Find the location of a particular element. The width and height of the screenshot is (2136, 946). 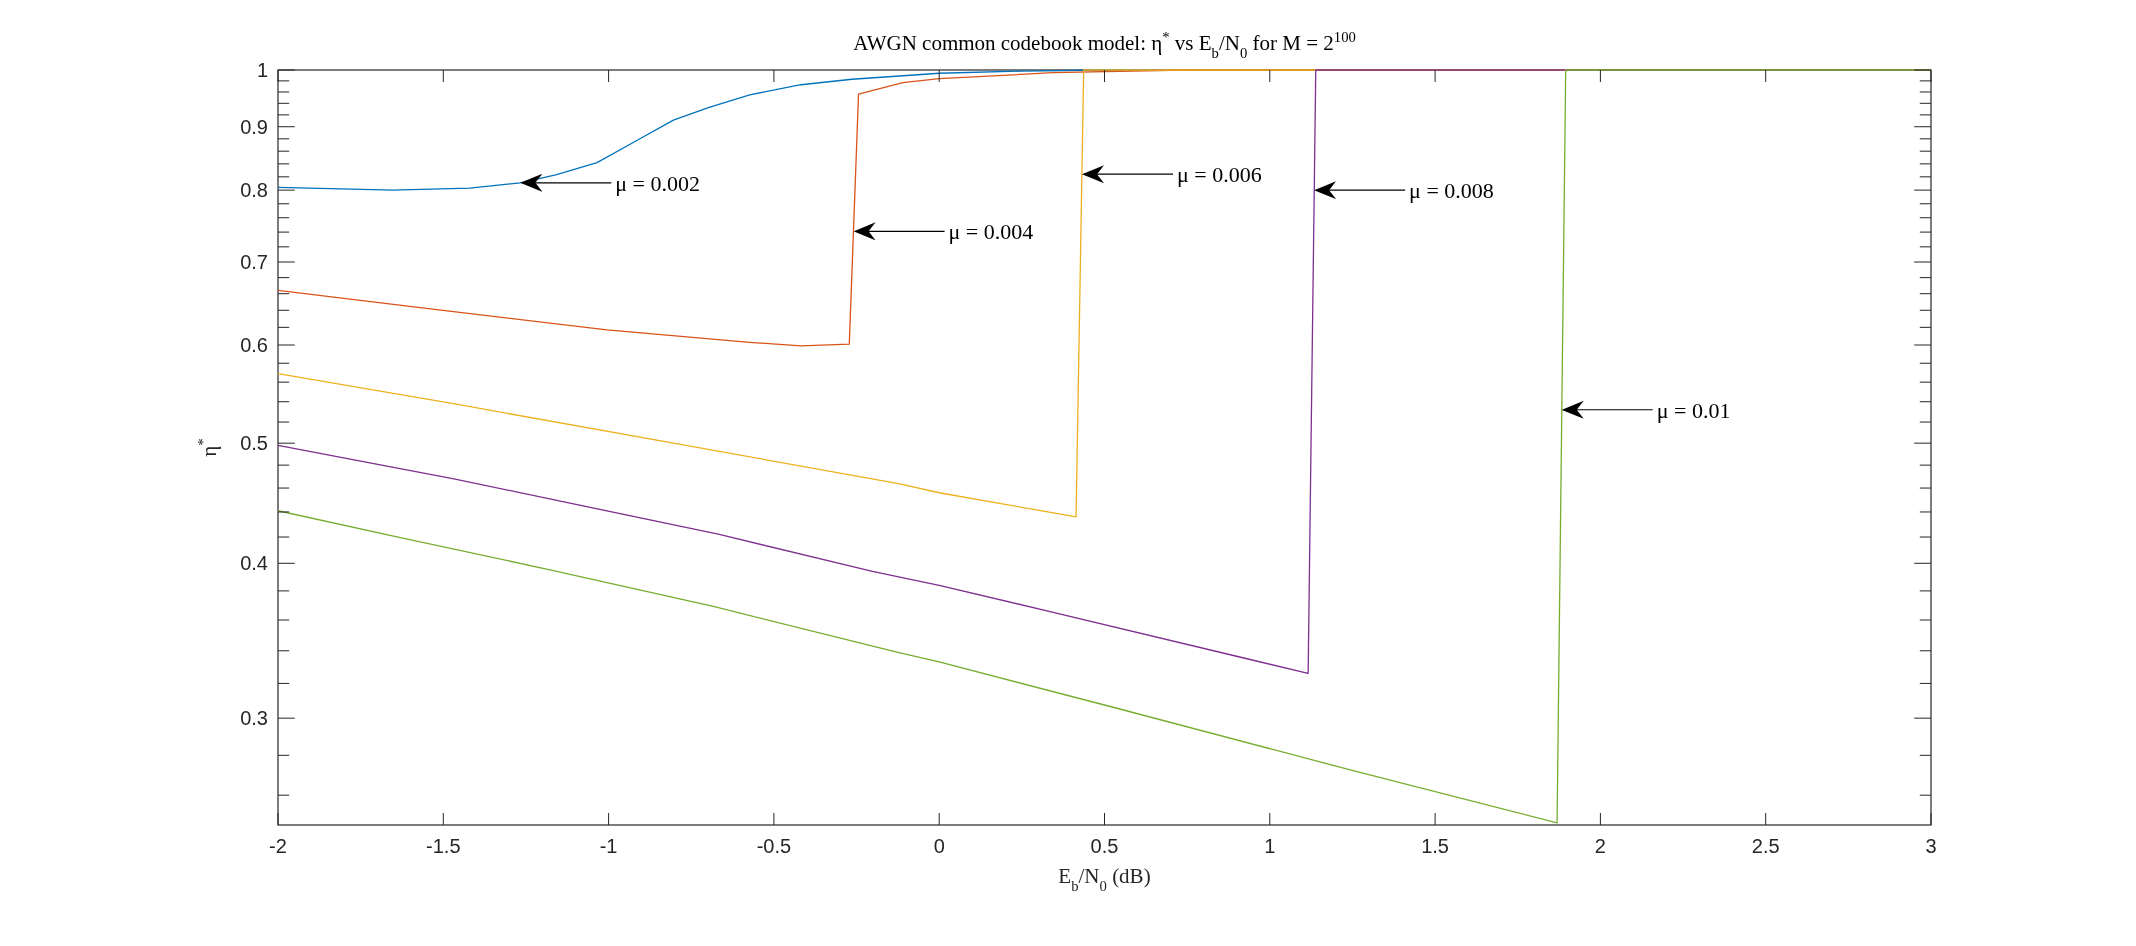

annotation: μ = 0.002 is located at coordinates (658, 183).